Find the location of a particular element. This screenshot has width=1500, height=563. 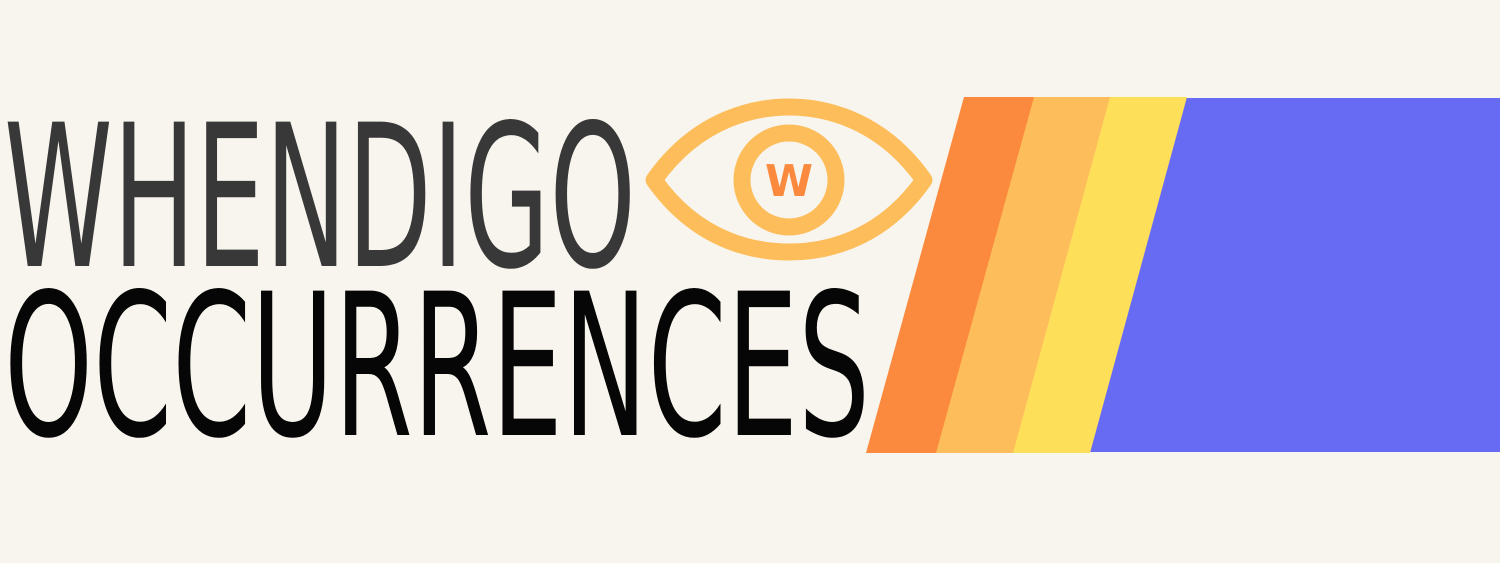

eye-outline is located at coordinates (789, 179).